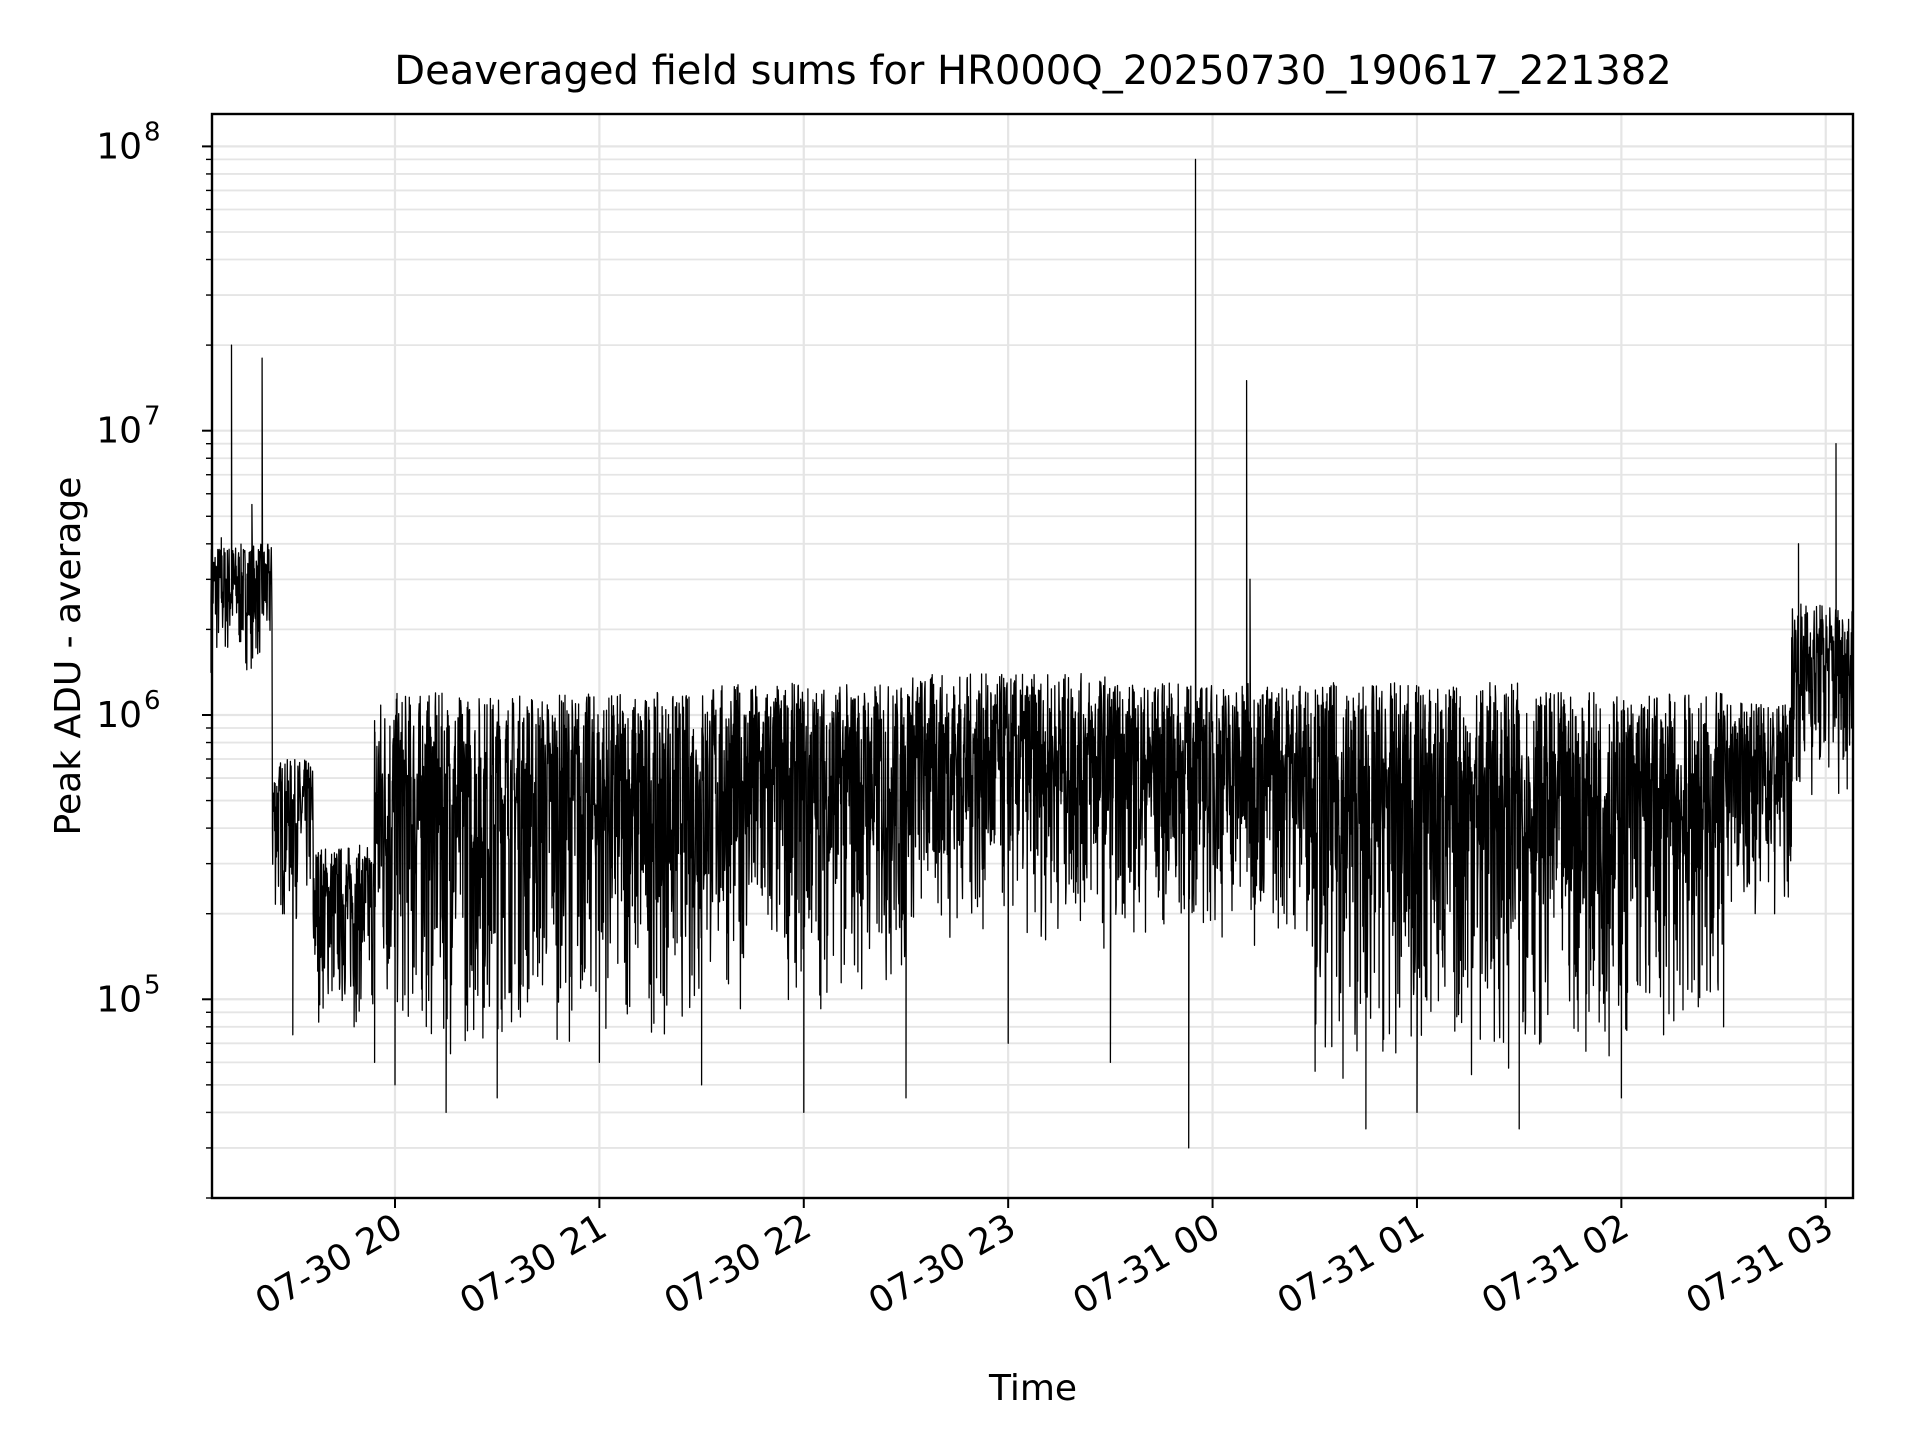 This screenshot has height=1444, width=1920. Describe the element at coordinates (152, 985) in the screenshot. I see `y-tick-label-exponent: 5` at that location.